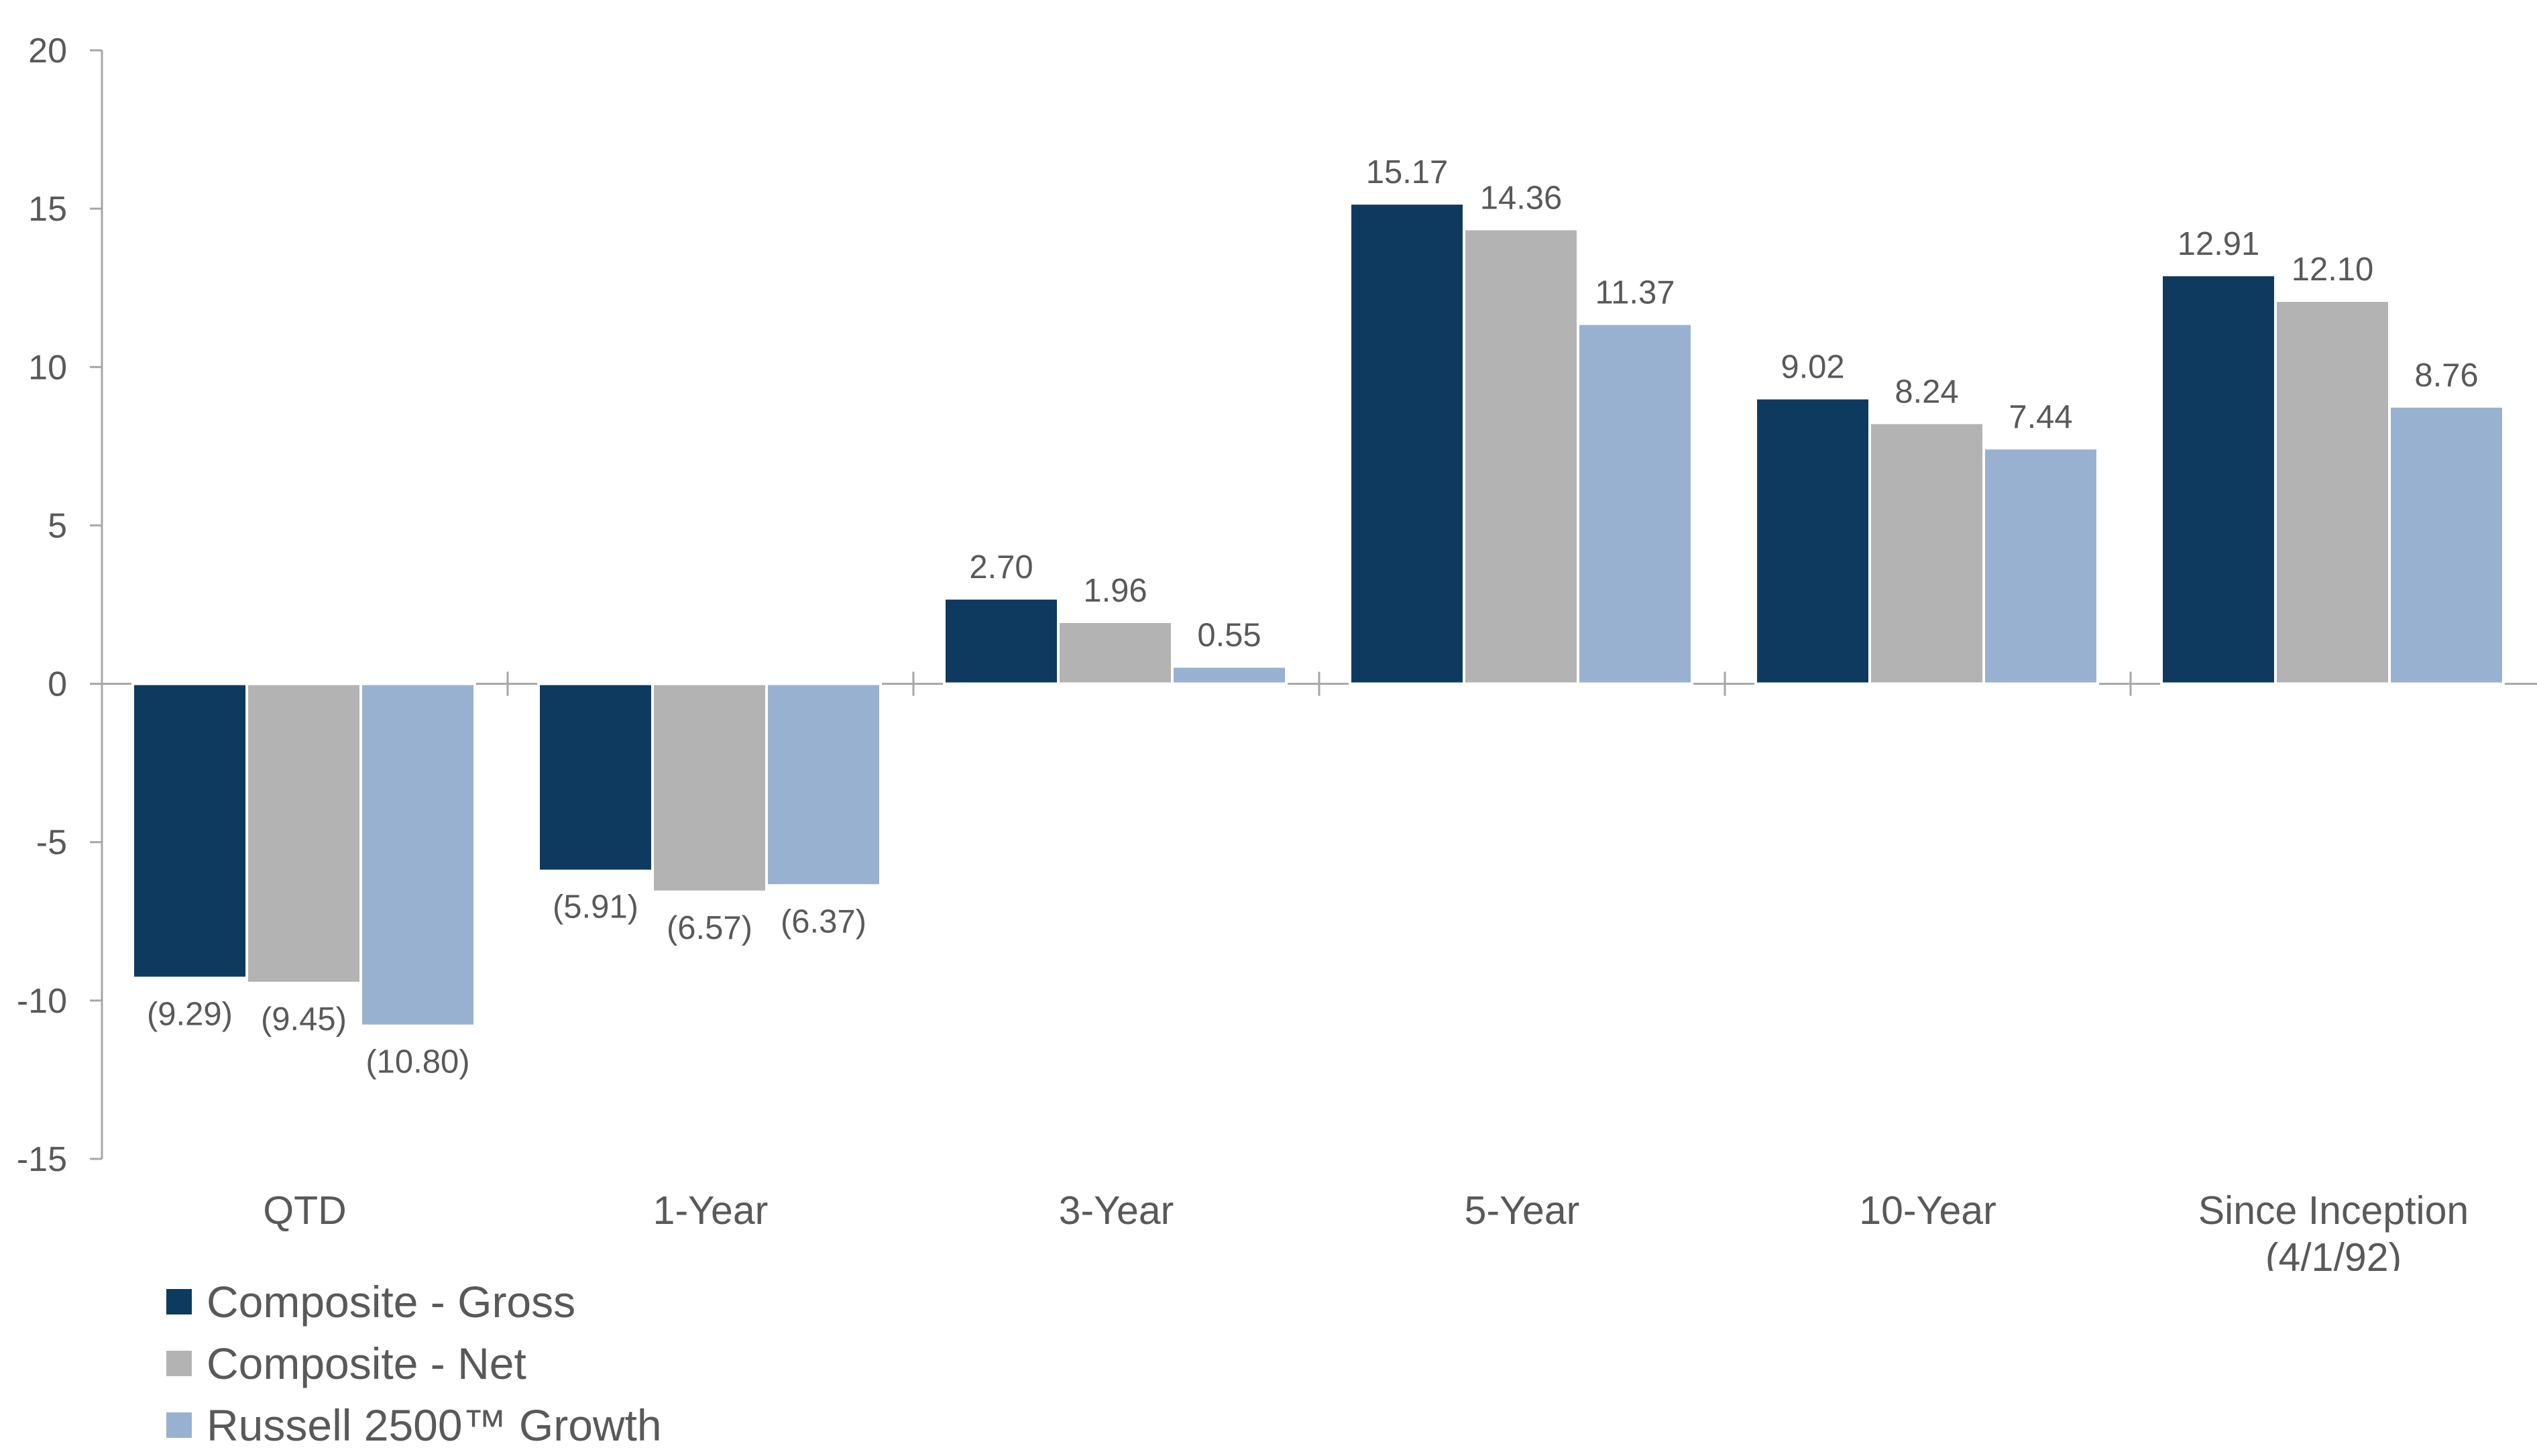 The height and width of the screenshot is (1456, 2537). What do you see at coordinates (304, 1019) in the screenshot?
I see `data-label: (9.45)` at bounding box center [304, 1019].